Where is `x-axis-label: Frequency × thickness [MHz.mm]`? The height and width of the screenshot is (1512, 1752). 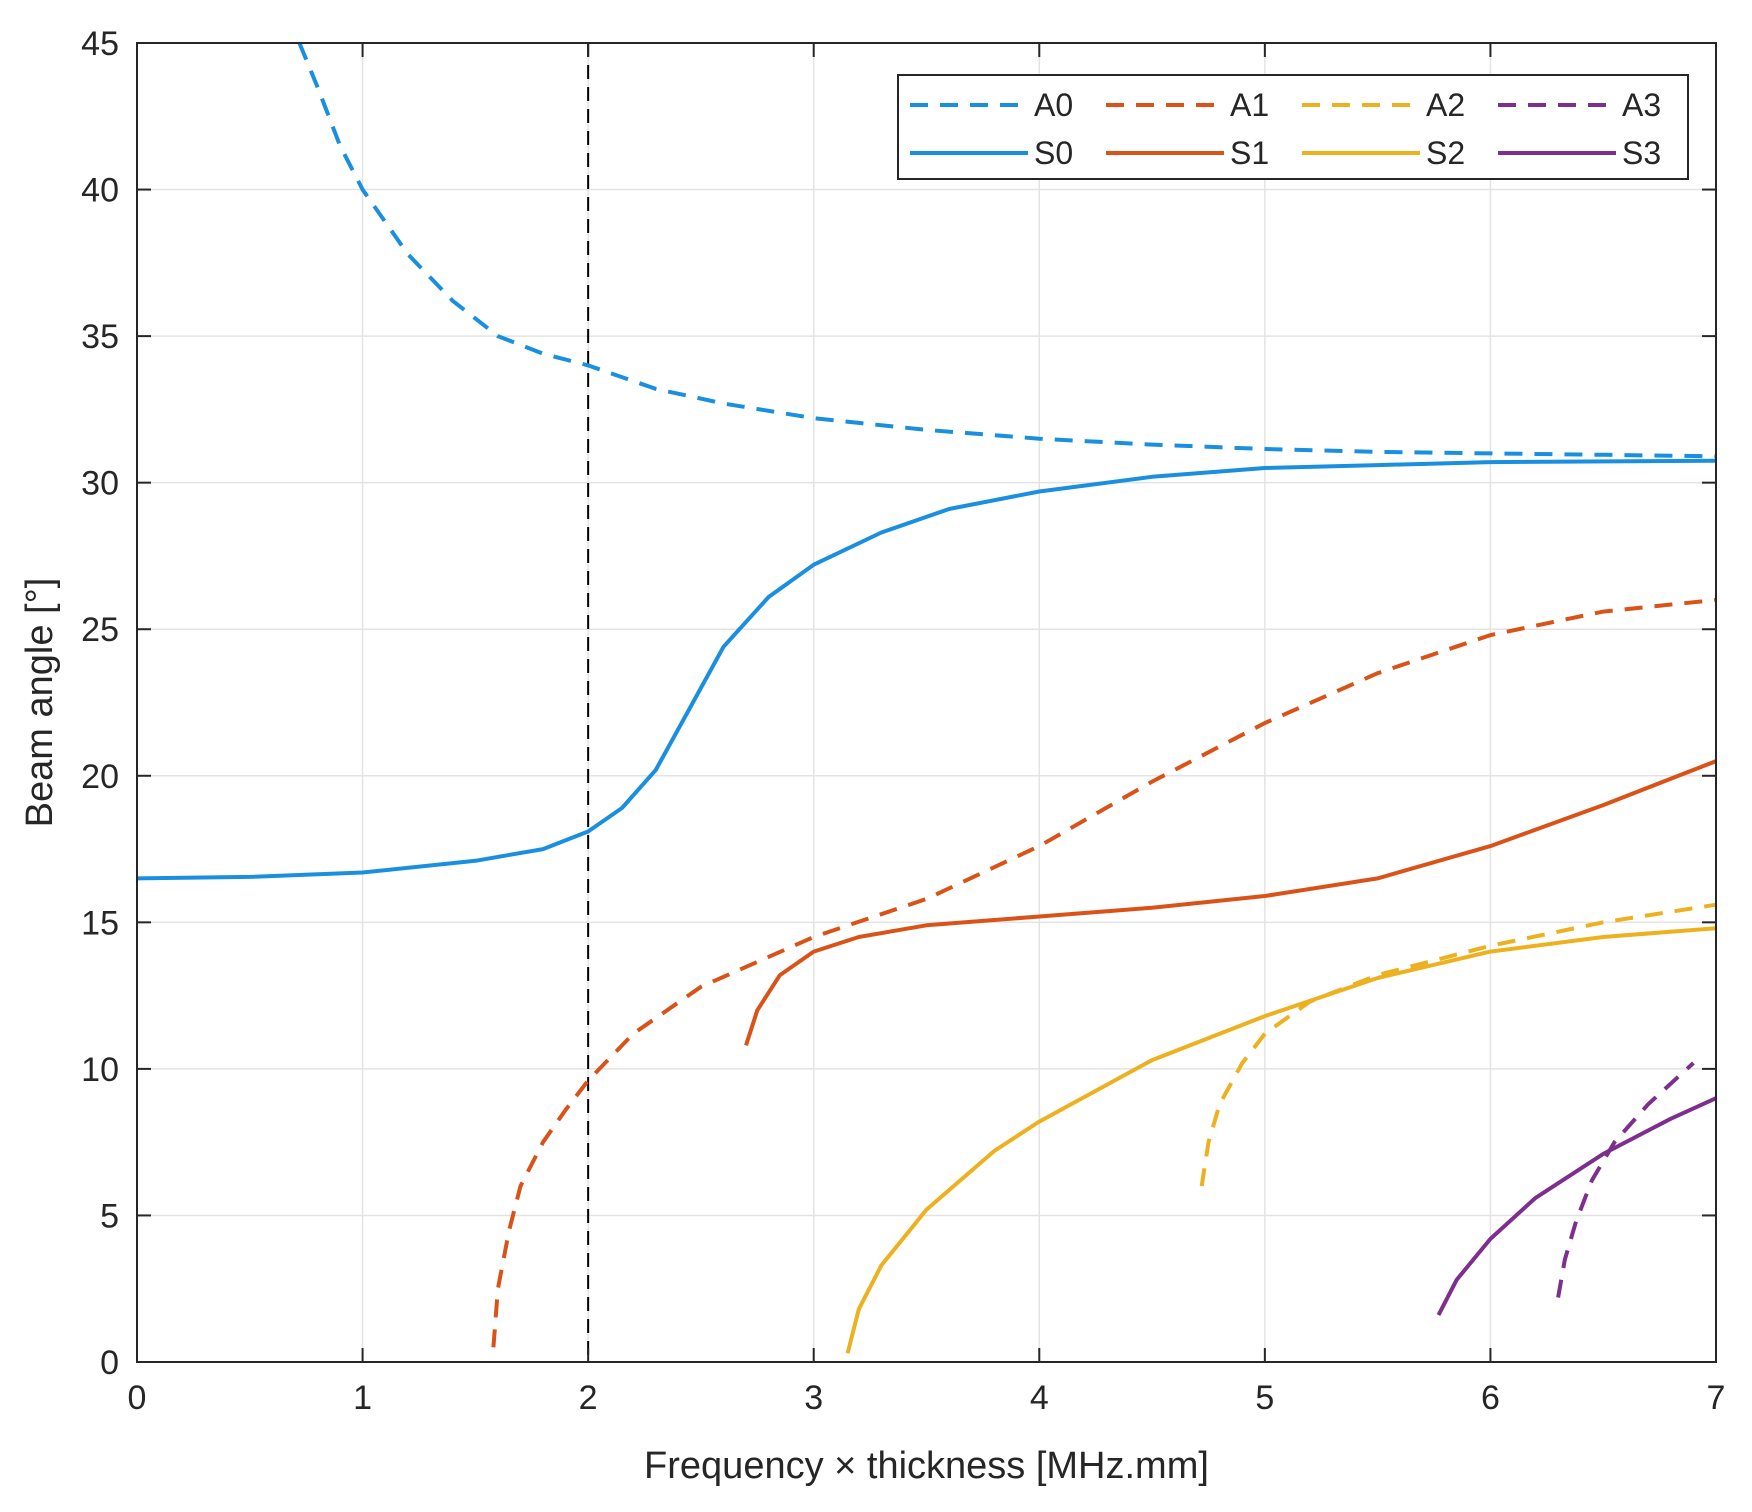
x-axis-label: Frequency × thickness [MHz.mm] is located at coordinates (926, 1466).